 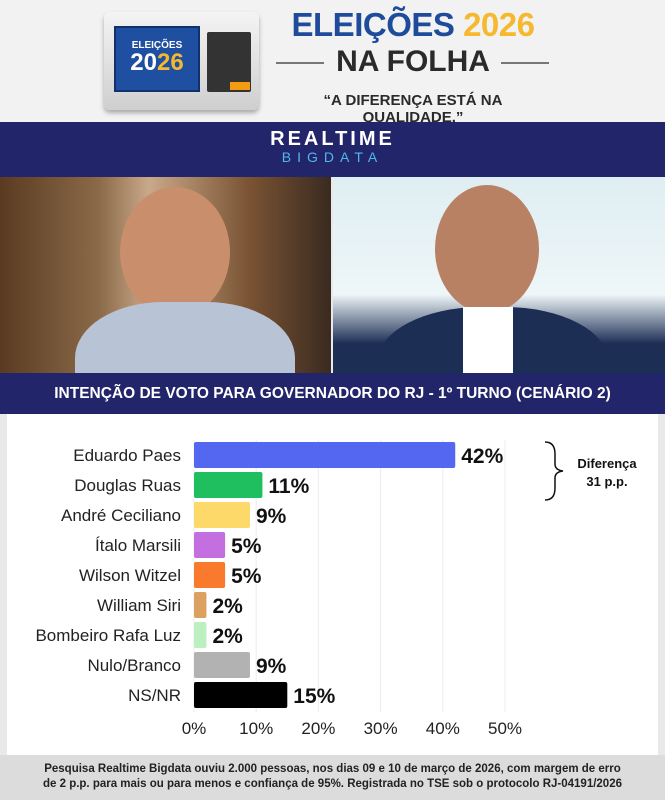 I want to click on value-label: 15%, so click(x=314, y=696).